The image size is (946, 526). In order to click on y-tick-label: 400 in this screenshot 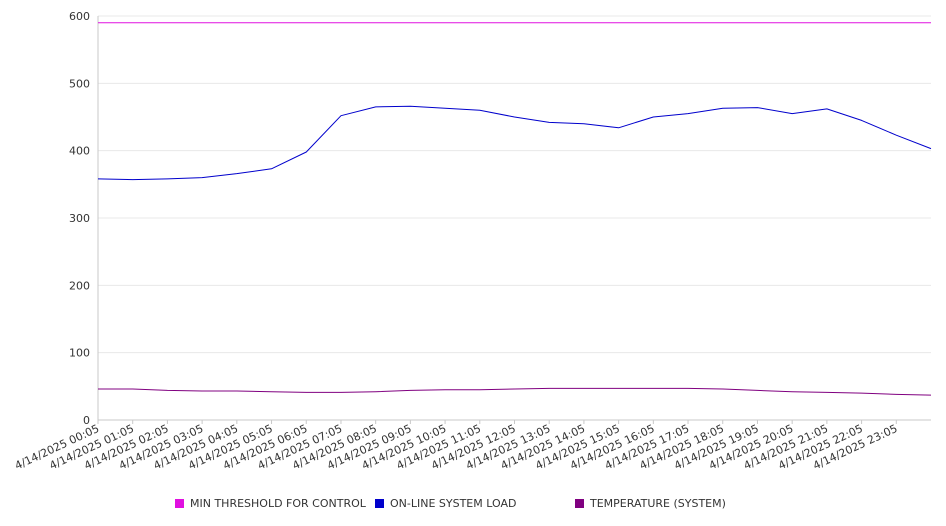, I will do `click(79, 151)`.